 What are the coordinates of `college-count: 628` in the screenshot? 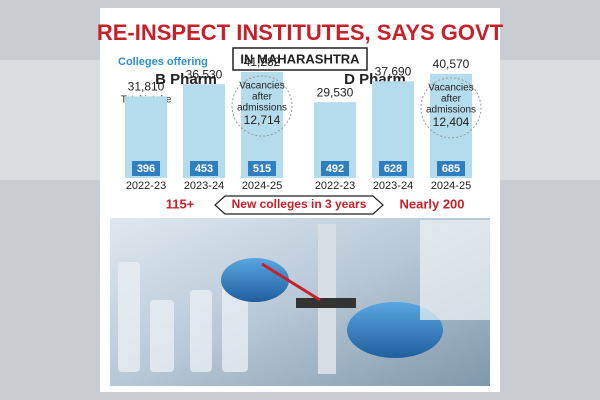 It's located at (393, 169).